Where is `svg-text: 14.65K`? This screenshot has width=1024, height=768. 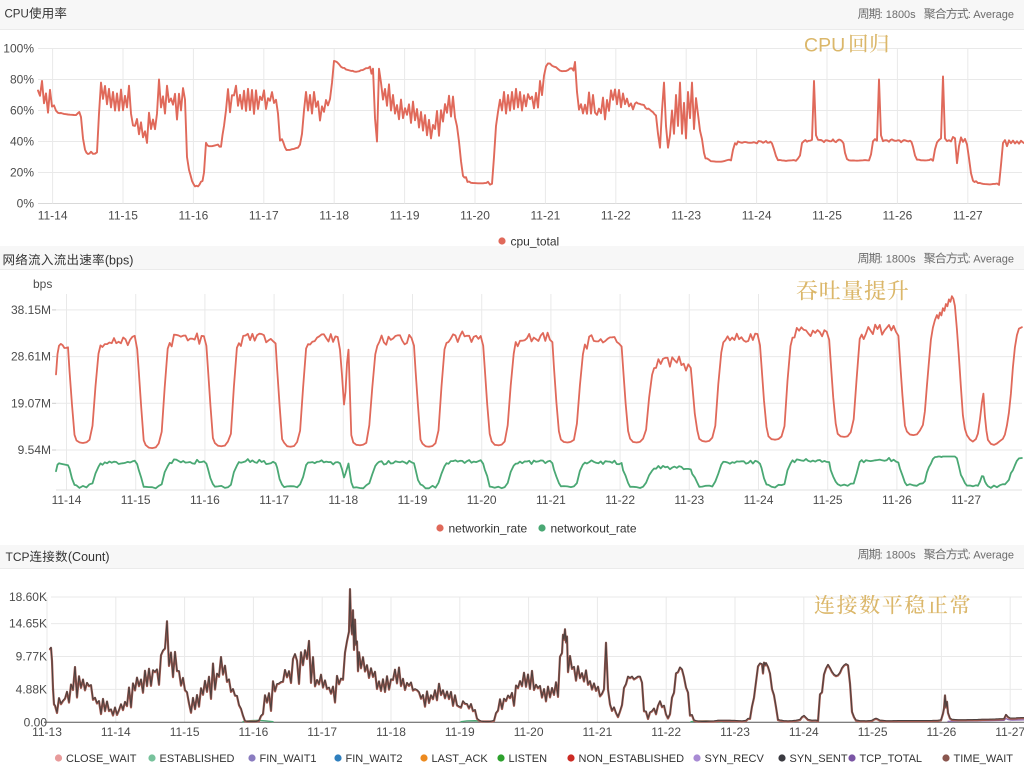 svg-text: 14.65K is located at coordinates (28, 624).